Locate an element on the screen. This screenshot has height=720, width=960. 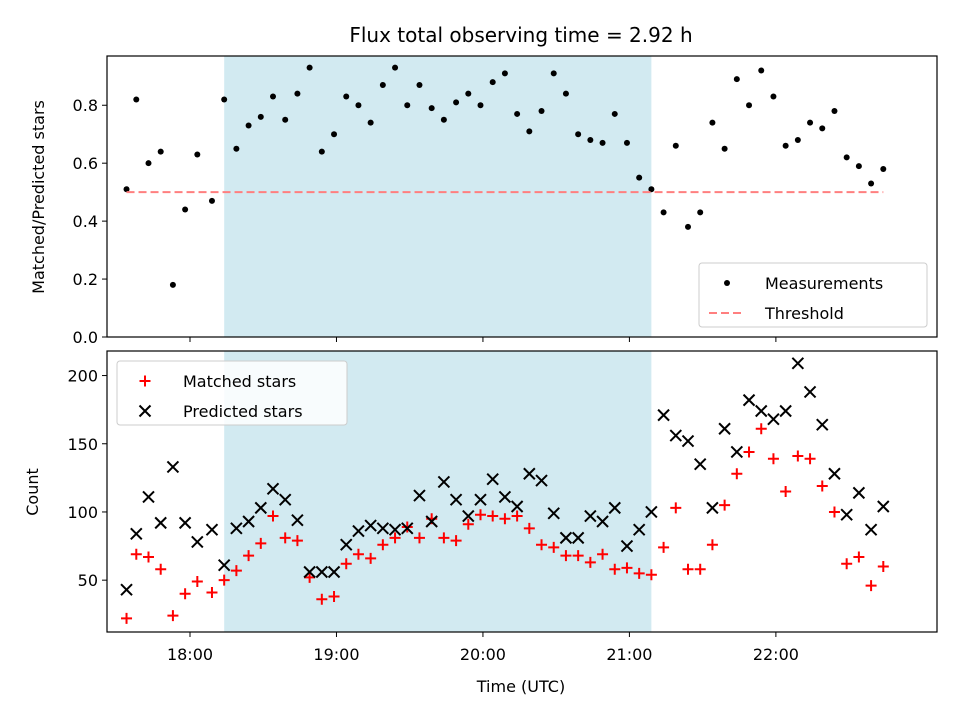
legend: Measurements Threshold is located at coordinates (813, 295).